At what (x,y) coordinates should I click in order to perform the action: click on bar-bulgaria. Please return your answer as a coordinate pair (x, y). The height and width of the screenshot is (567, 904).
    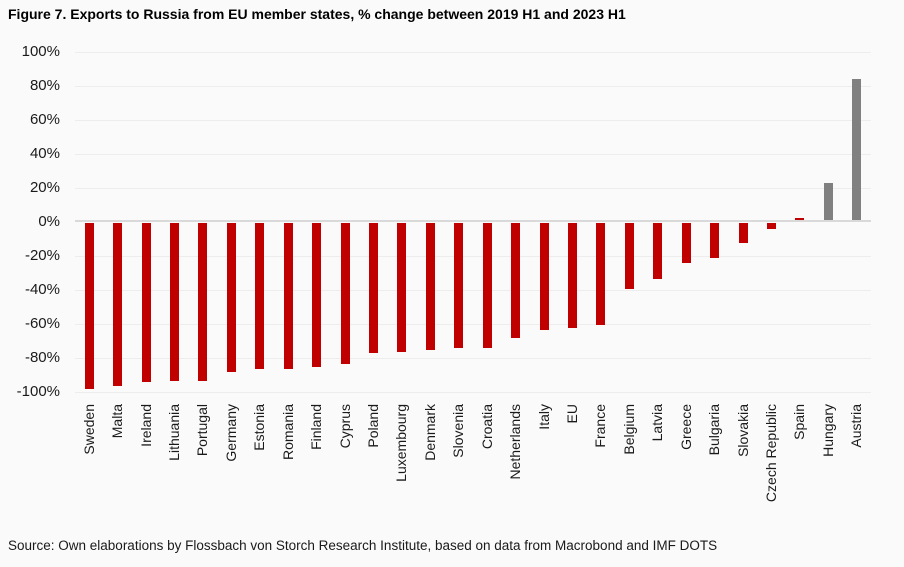
    Looking at the image, I should click on (715, 240).